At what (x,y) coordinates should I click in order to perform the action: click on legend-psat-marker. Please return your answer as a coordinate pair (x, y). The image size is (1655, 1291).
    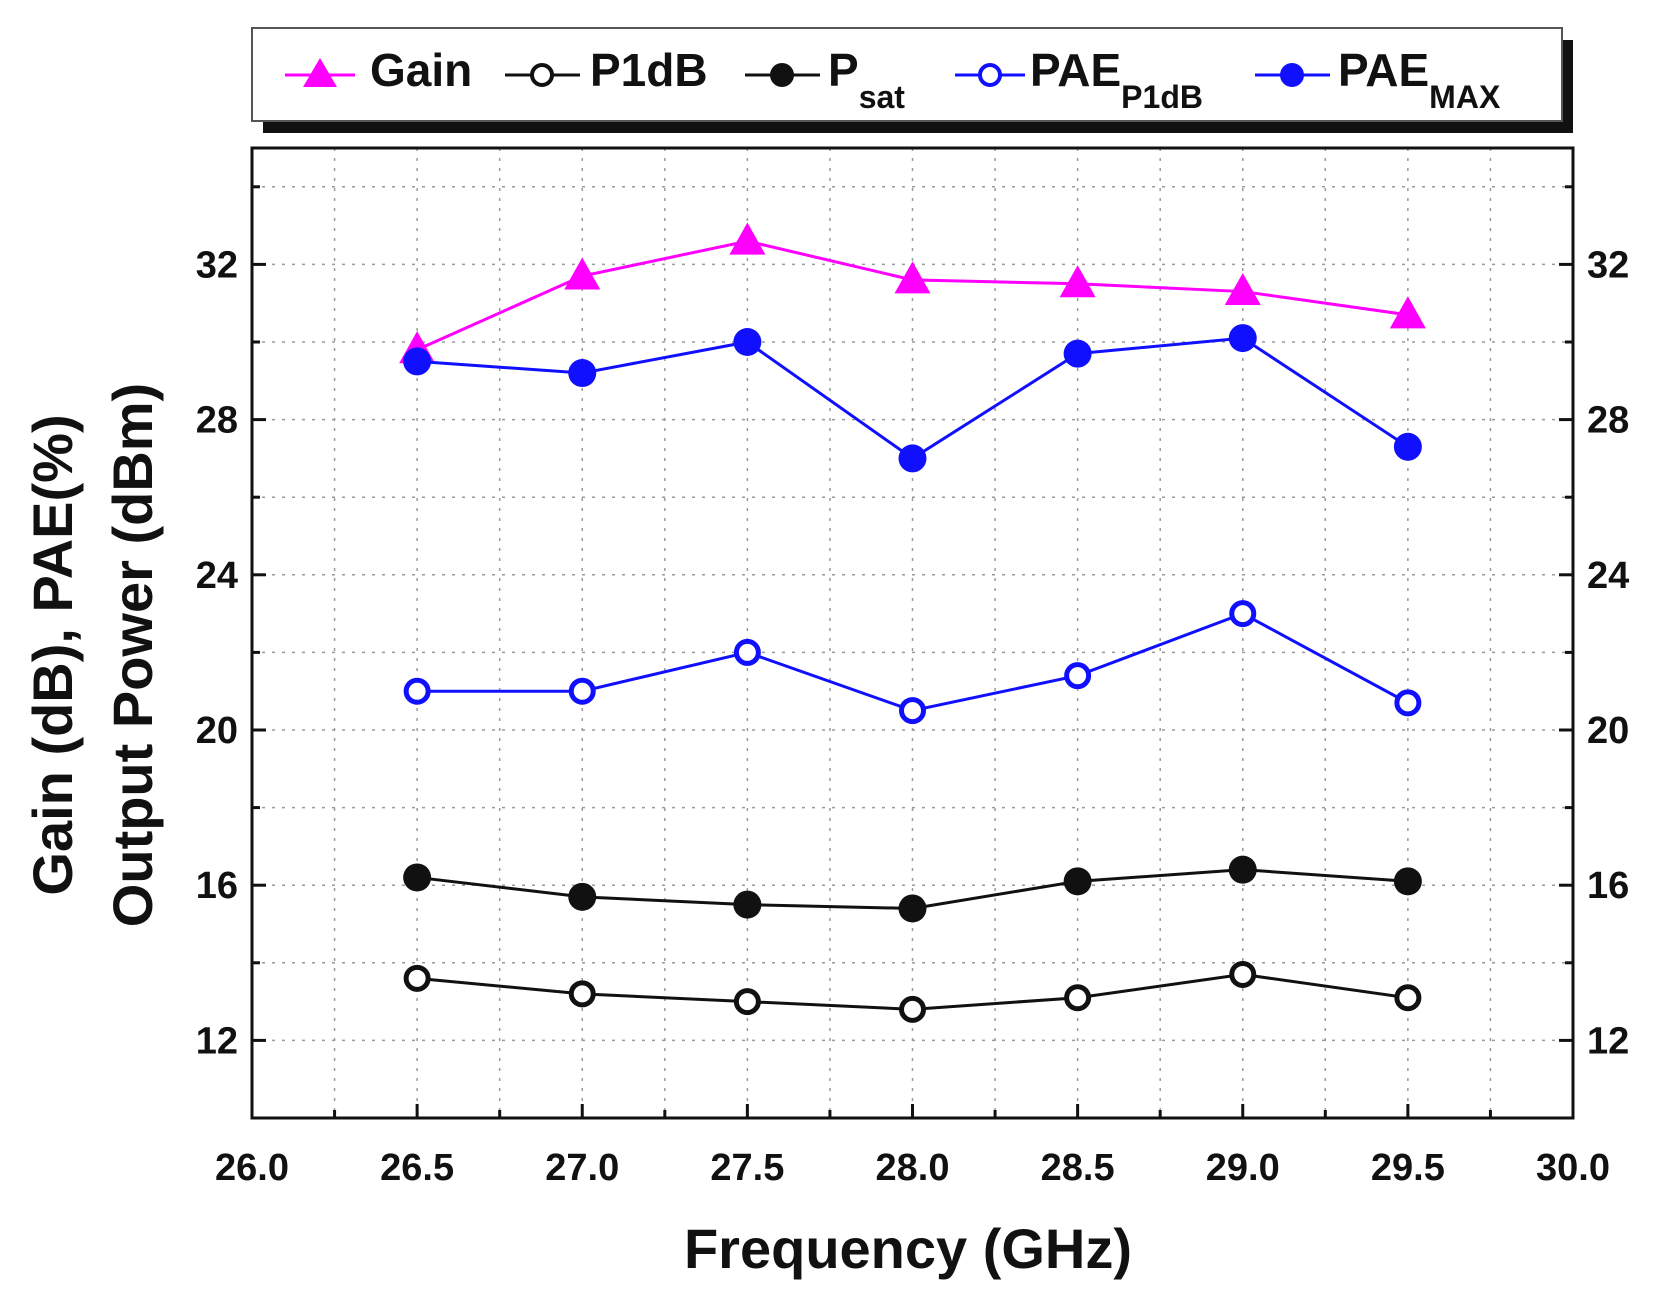
    Looking at the image, I should click on (782, 75).